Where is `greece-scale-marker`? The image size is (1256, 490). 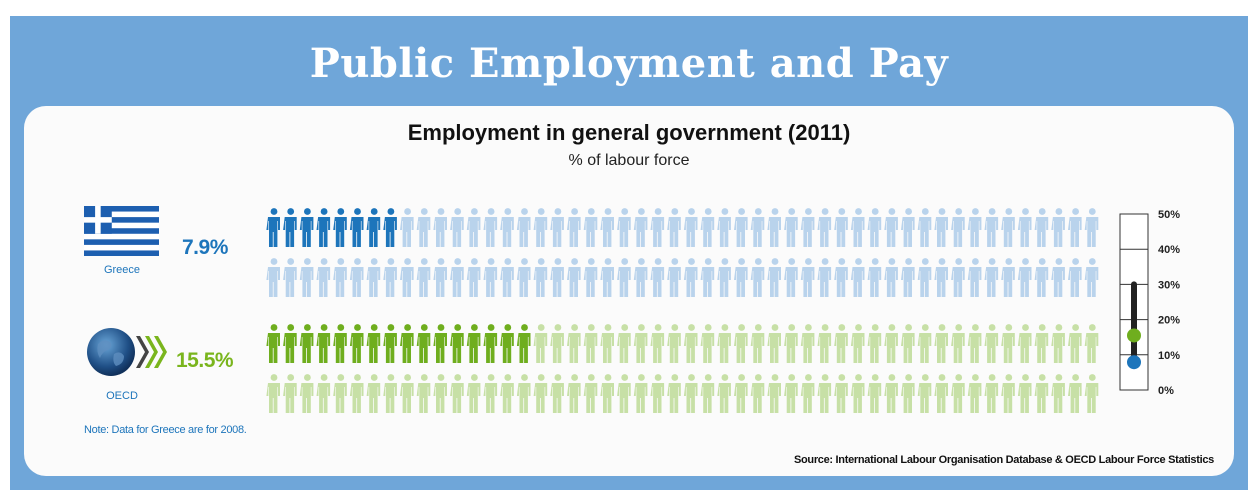
greece-scale-marker is located at coordinates (1134, 362).